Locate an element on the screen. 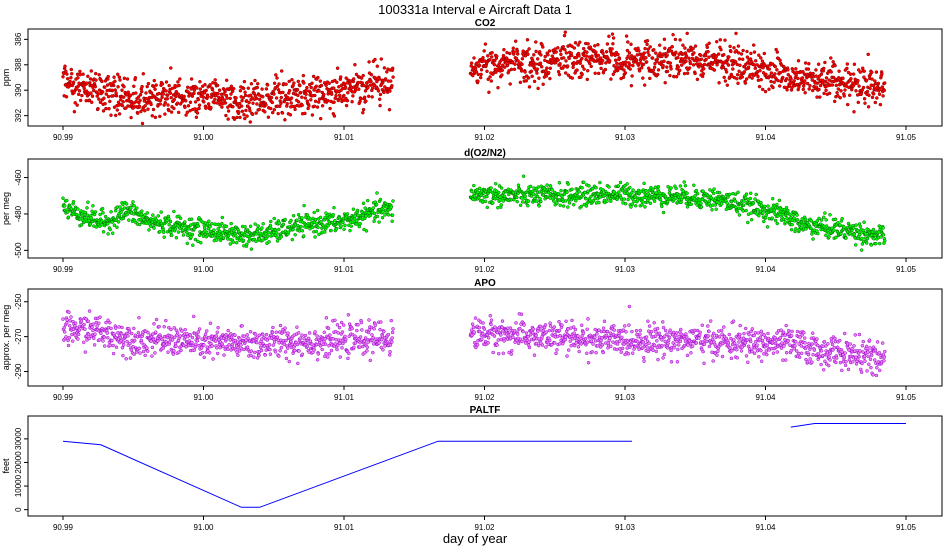 Image resolution: width=950 pixels, height=555 pixels. y-tick-label: -250 is located at coordinates (18, 301).